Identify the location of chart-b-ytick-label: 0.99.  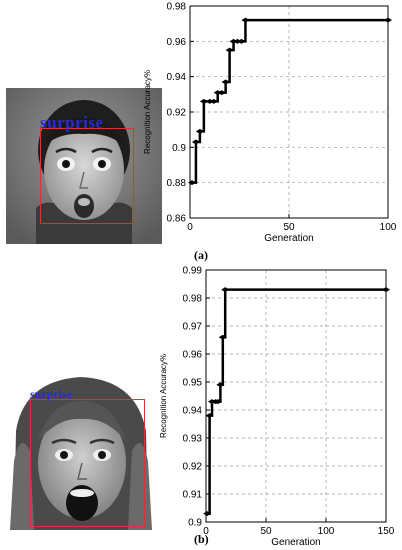
(193, 271).